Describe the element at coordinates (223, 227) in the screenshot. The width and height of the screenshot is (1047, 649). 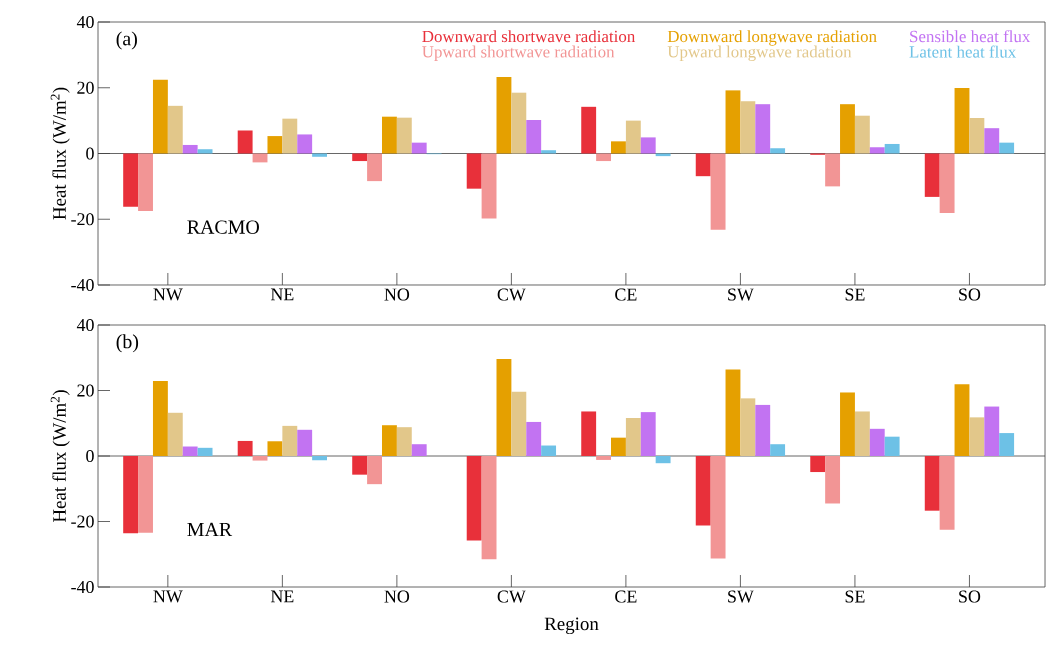
I see `annotation: RACMO` at that location.